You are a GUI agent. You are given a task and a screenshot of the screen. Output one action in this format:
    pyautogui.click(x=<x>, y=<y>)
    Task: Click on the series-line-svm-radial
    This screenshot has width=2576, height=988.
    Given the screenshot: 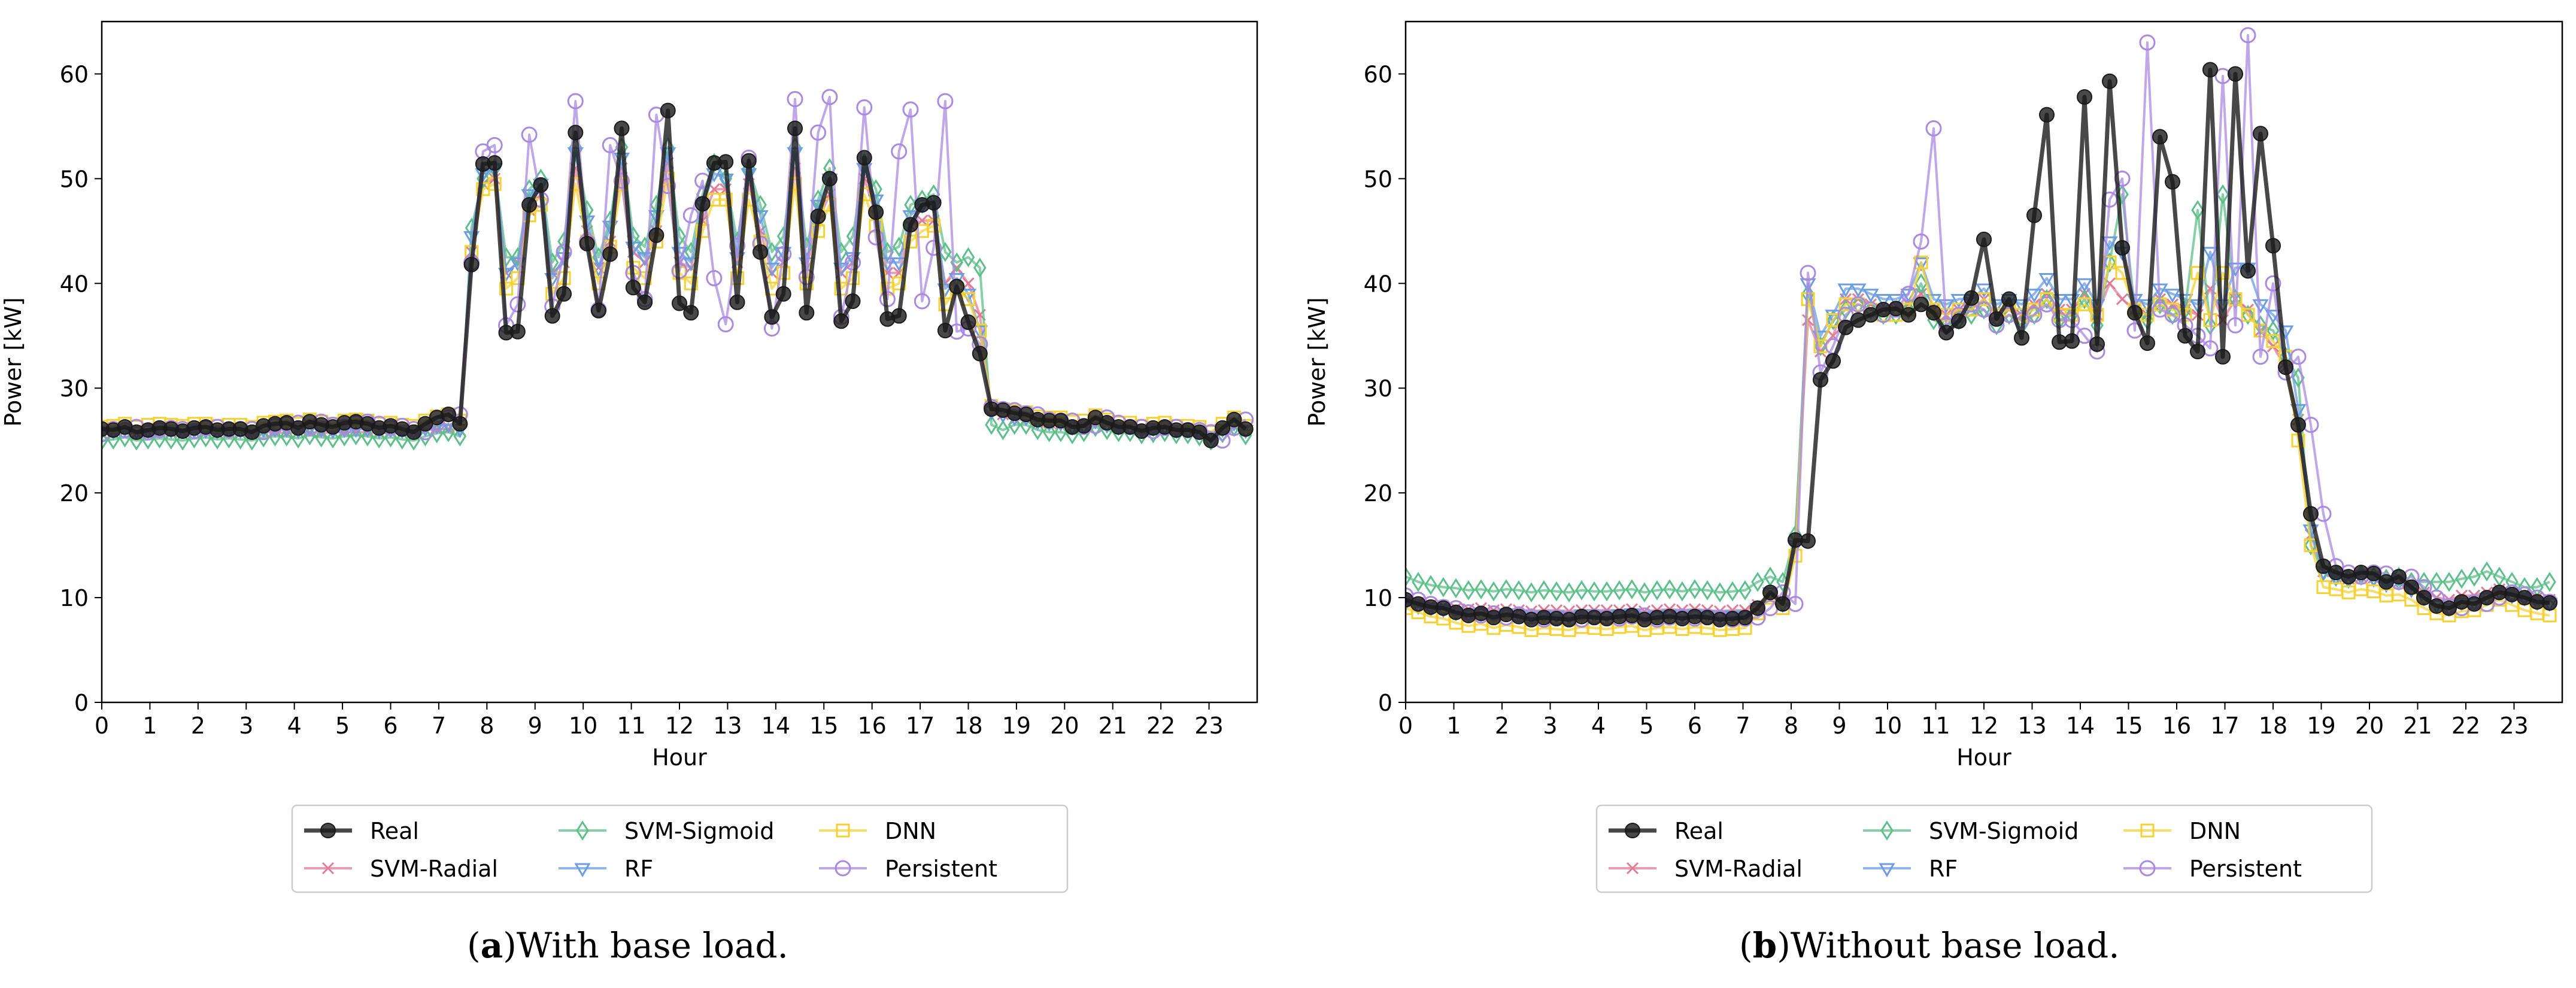 What is the action you would take?
    pyautogui.click(x=1978, y=447)
    